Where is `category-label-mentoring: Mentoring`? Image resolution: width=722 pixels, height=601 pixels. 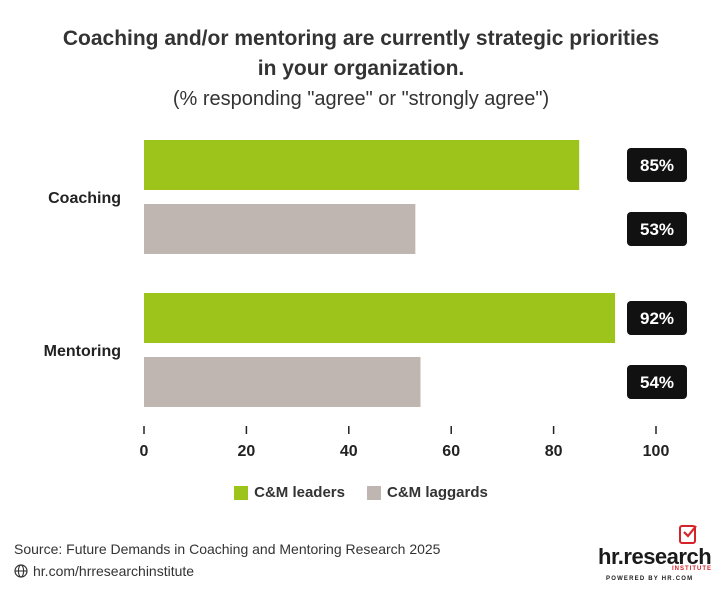
category-label-mentoring: Mentoring is located at coordinates (82, 351).